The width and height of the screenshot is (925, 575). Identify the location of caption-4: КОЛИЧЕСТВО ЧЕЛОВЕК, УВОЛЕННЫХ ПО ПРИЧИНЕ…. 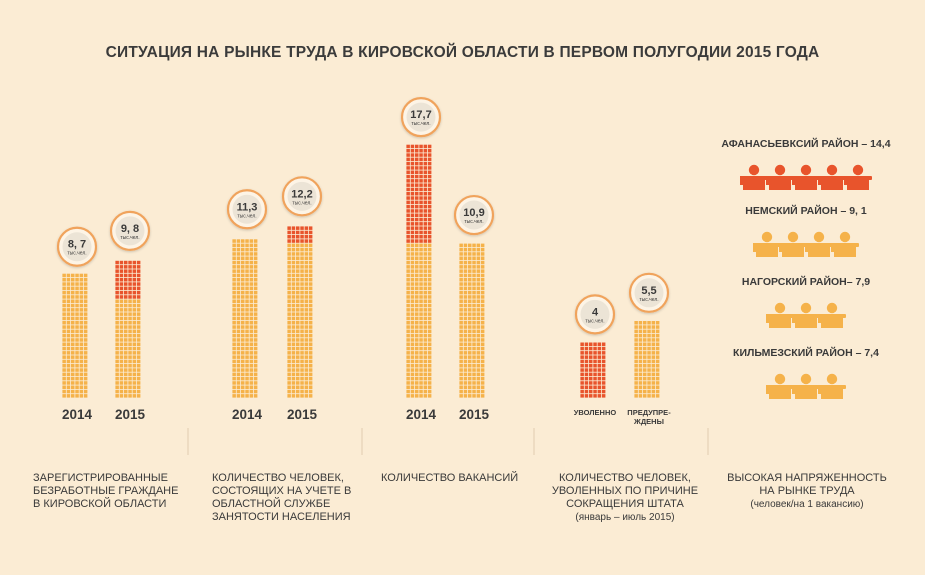
(625, 498).